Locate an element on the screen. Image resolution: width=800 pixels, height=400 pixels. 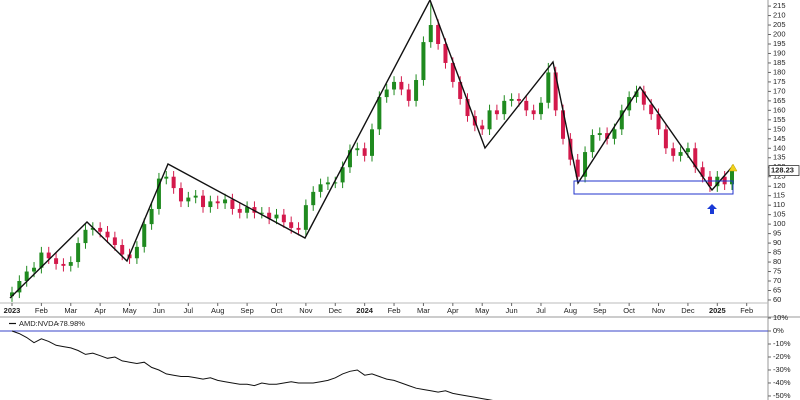
last-price-label: 128.23 is located at coordinates (782, 170).